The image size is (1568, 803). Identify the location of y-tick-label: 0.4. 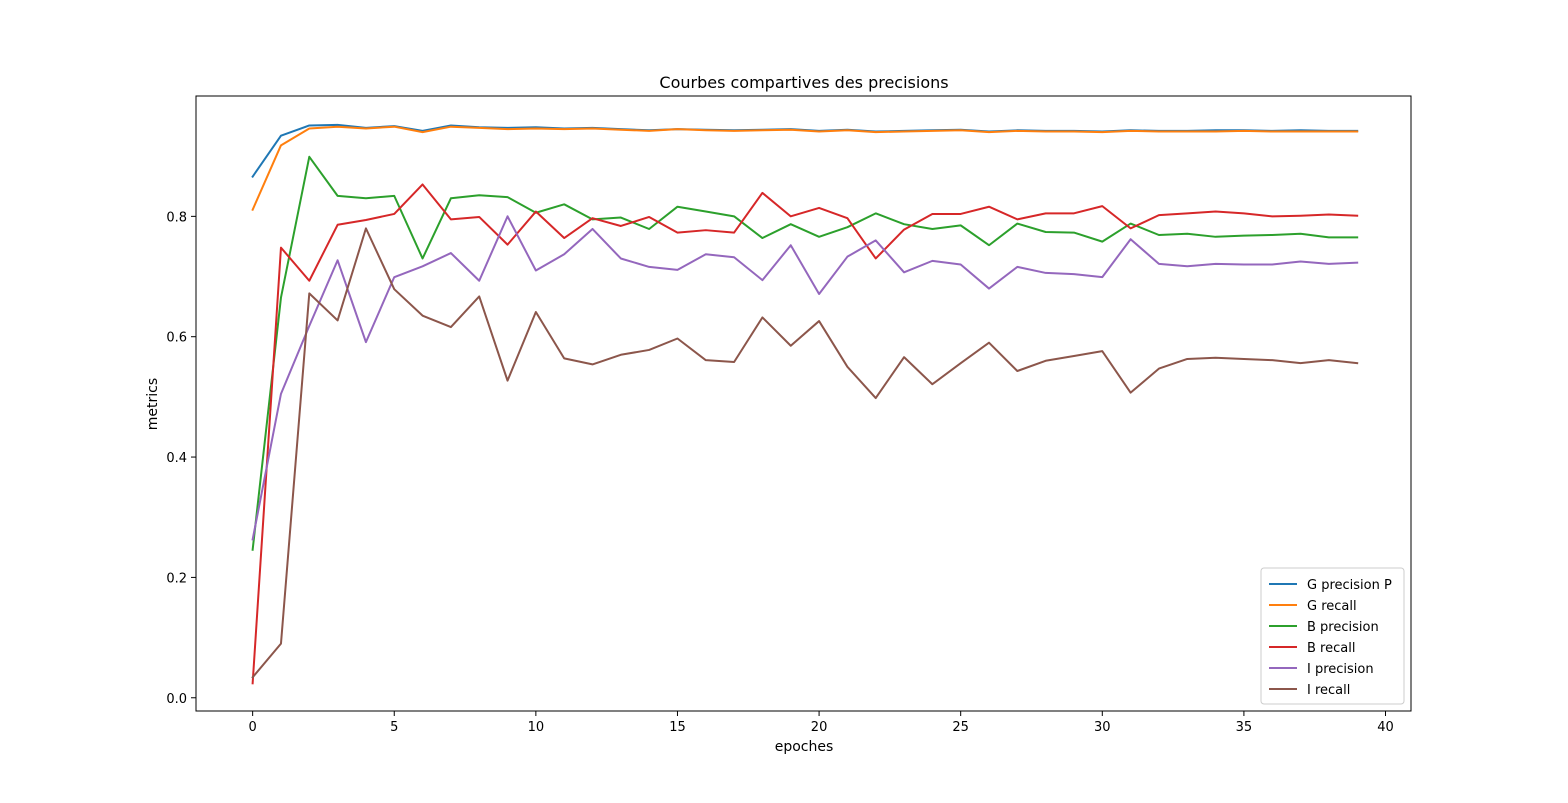
(176, 458).